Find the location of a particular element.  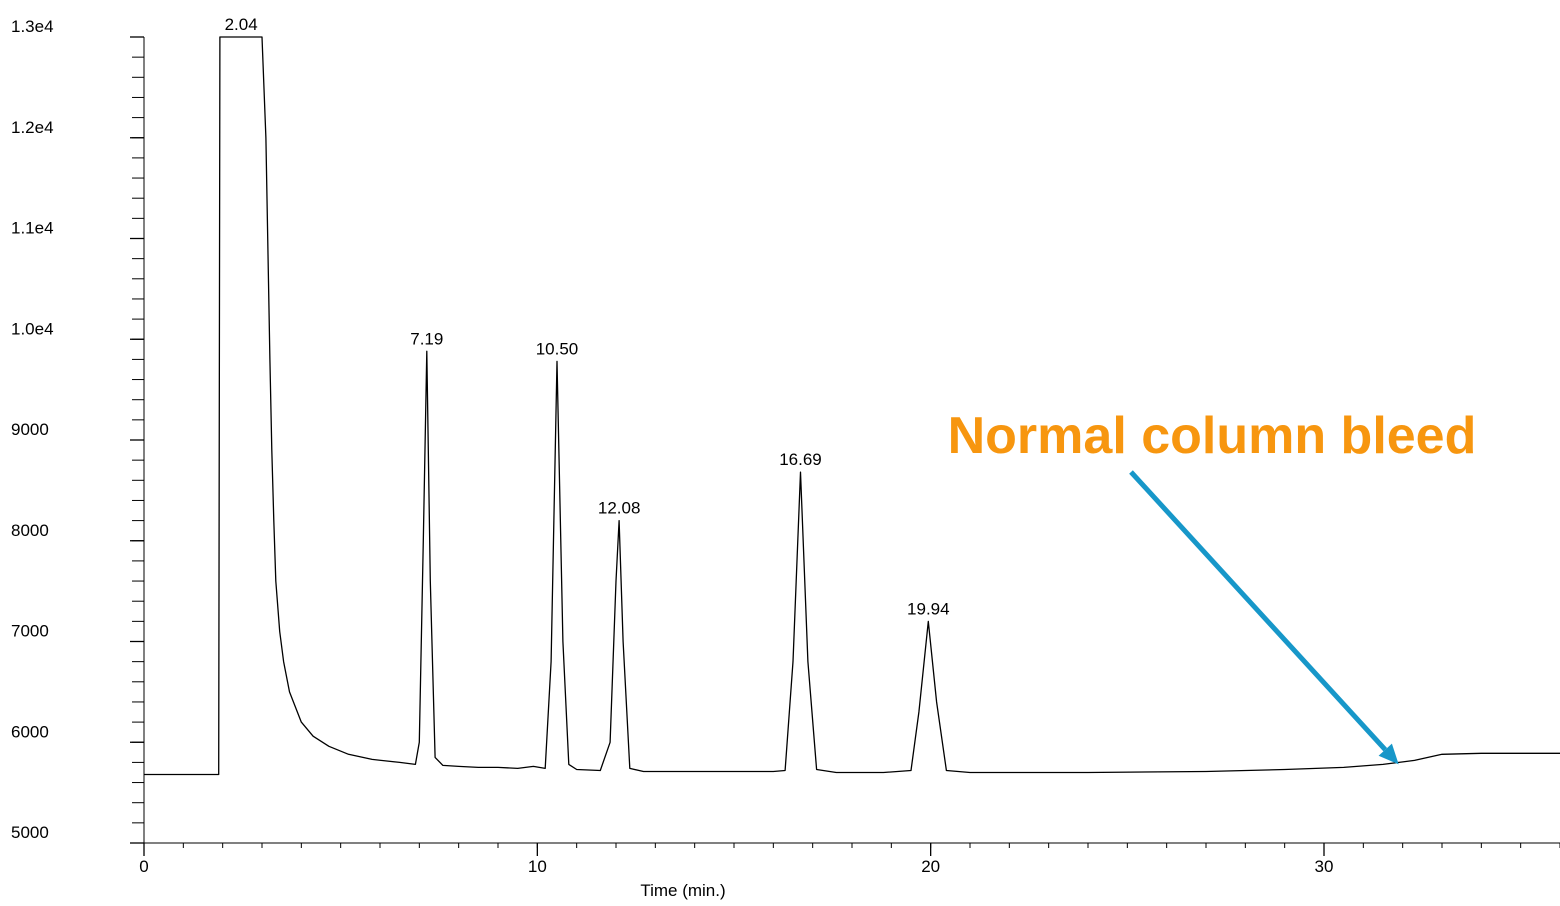

peak-label: 10.50 is located at coordinates (557, 348).